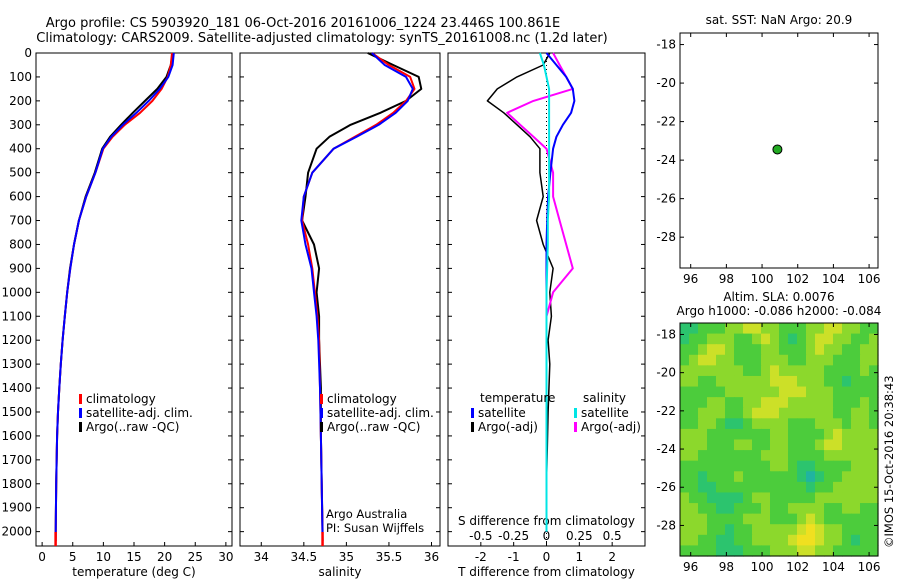 The height and width of the screenshot is (580, 900). Describe the element at coordinates (690, 567) in the screenshot. I see `sla-map-xtick-label: 96` at that location.